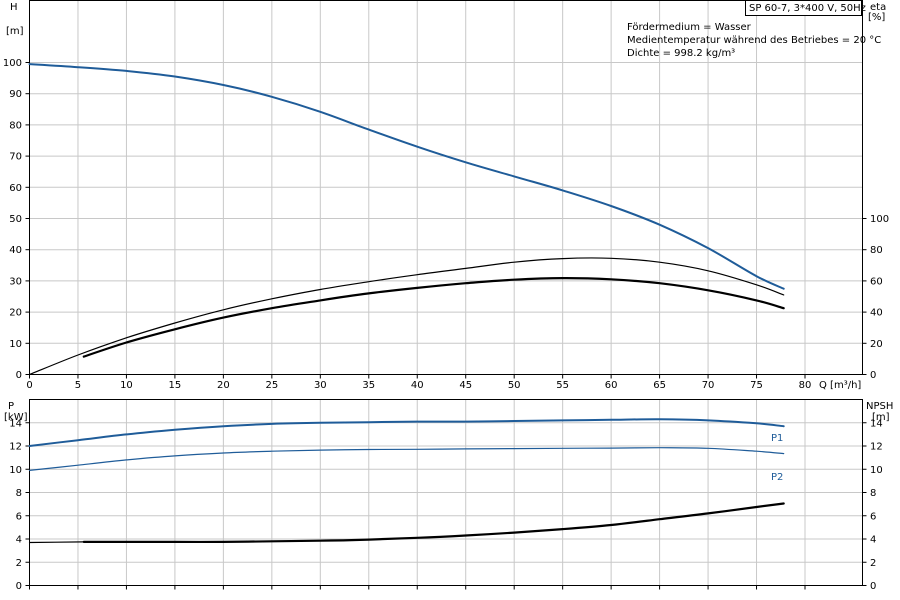  Describe the element at coordinates (689, 27) in the screenshot. I see `medium-info-line-1: Fördermedium = Wasser` at that location.